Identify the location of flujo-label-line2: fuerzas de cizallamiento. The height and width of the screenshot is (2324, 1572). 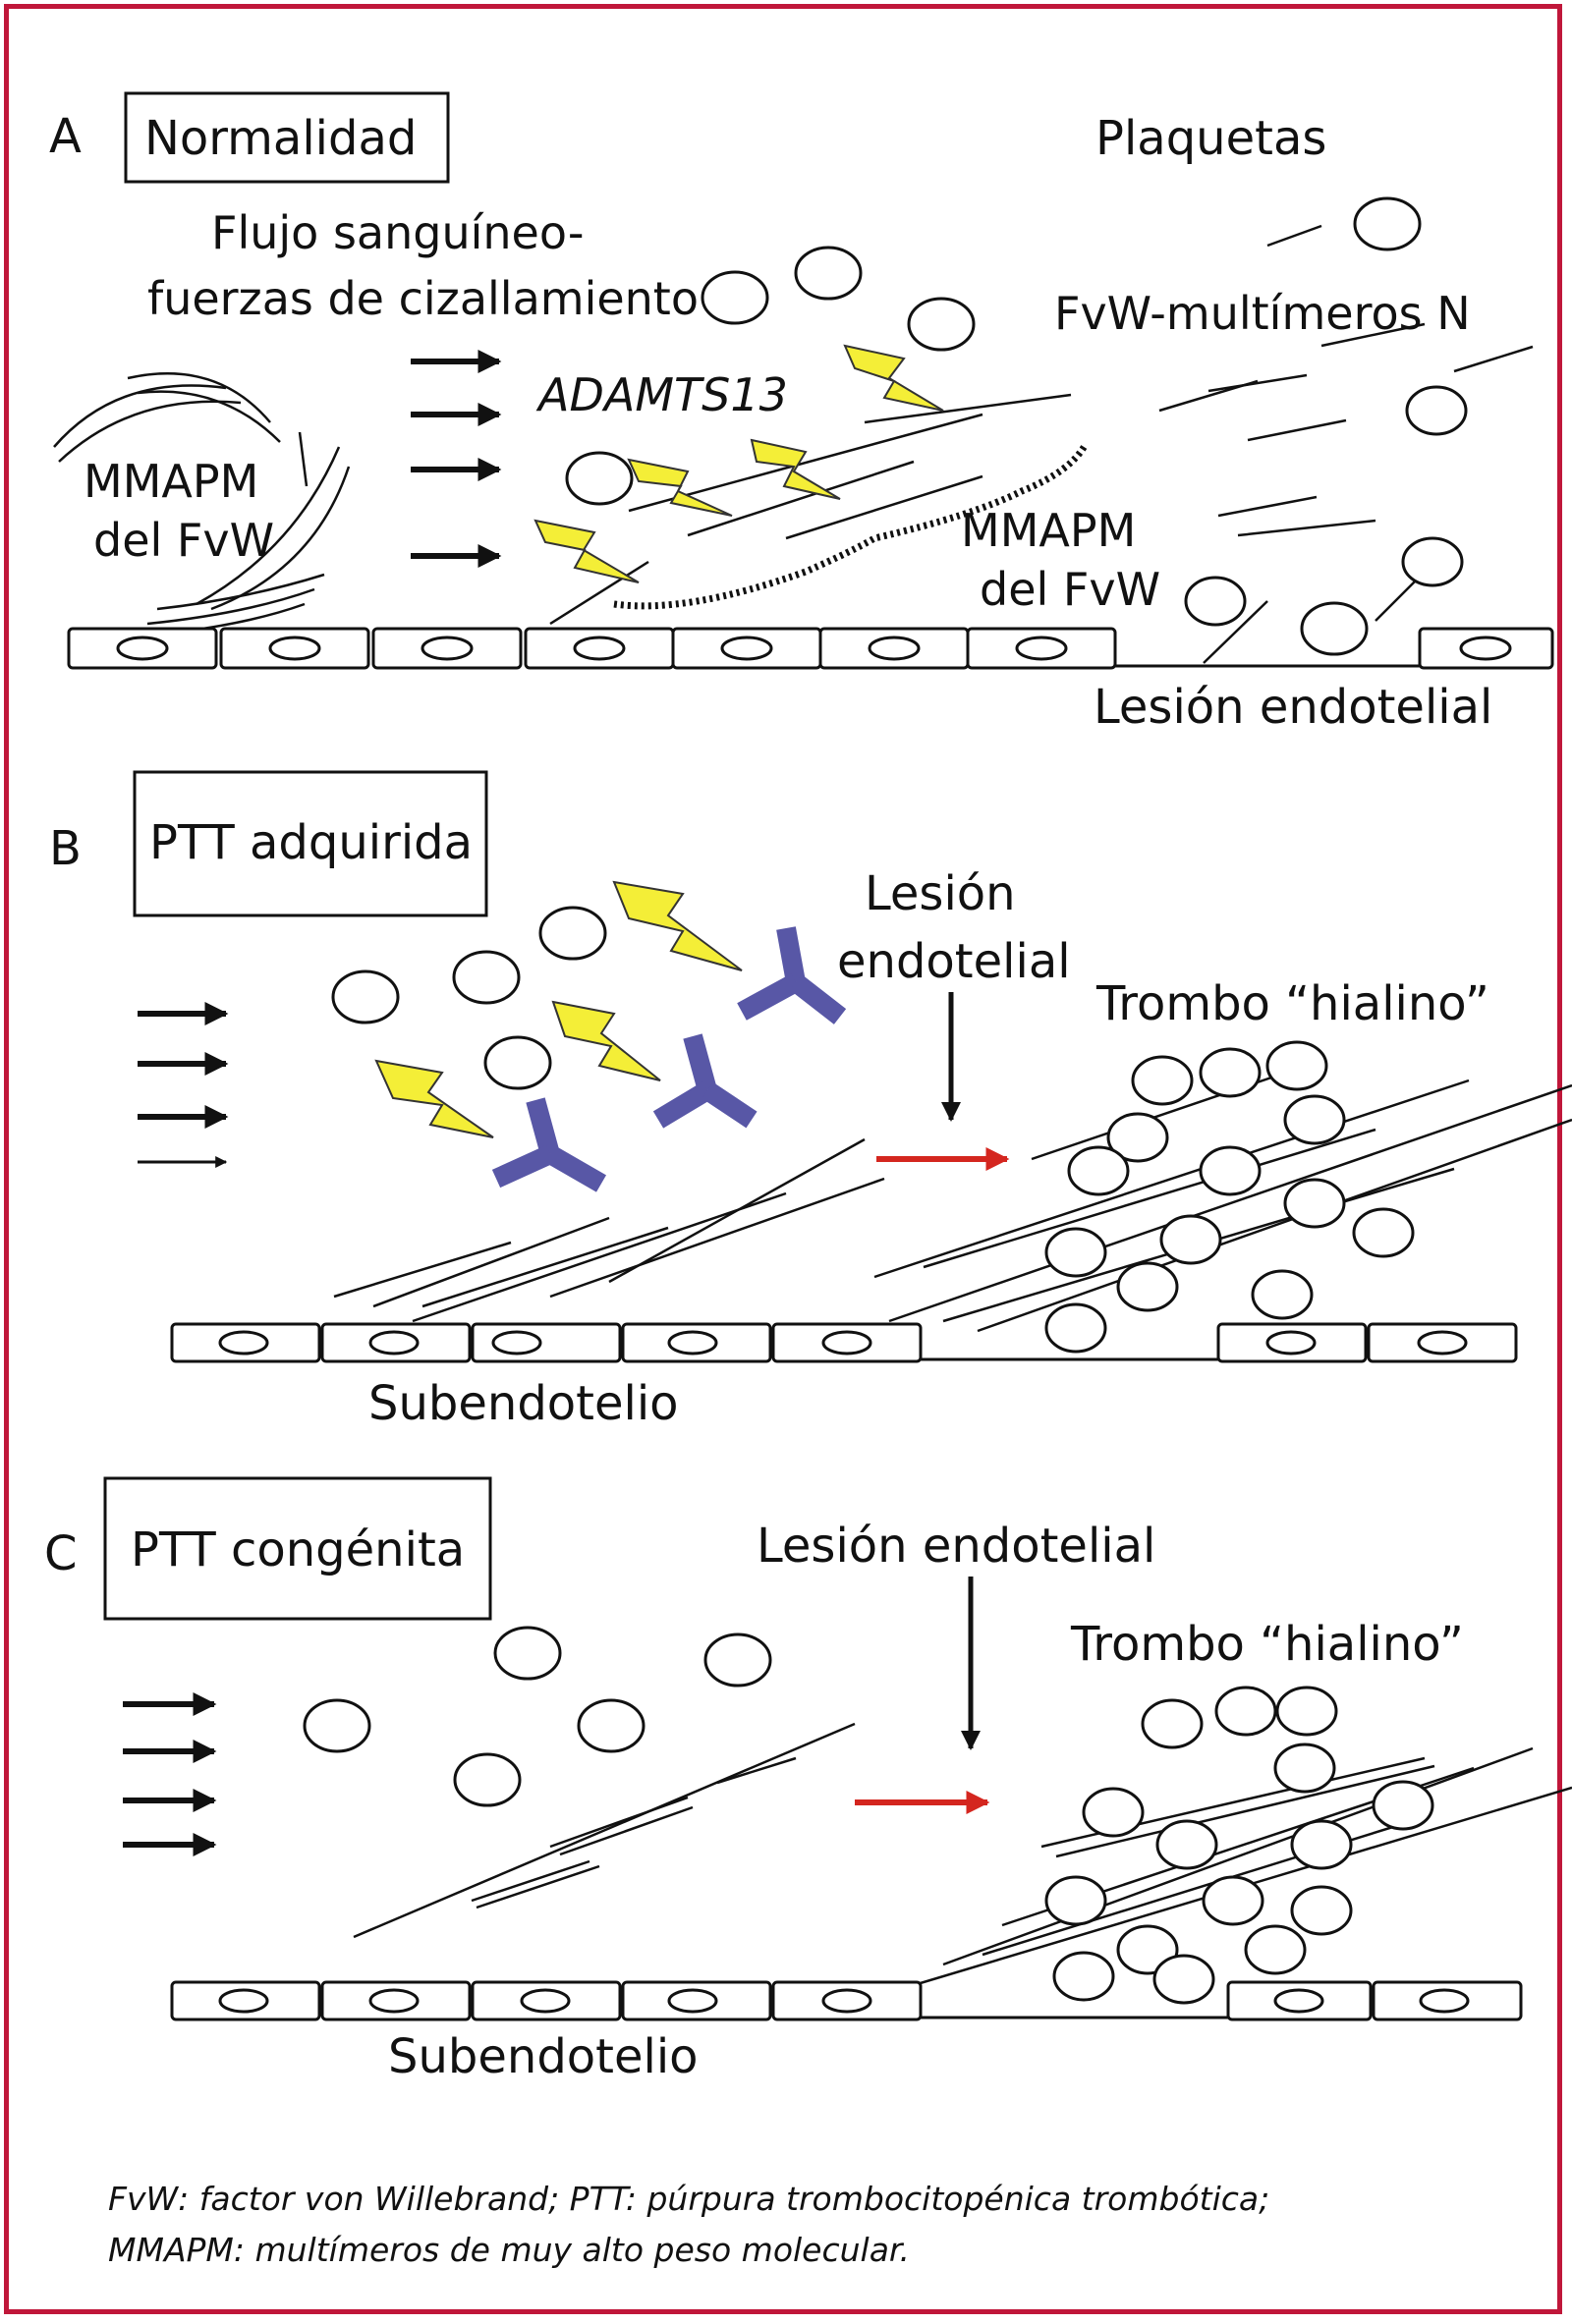
(423, 298).